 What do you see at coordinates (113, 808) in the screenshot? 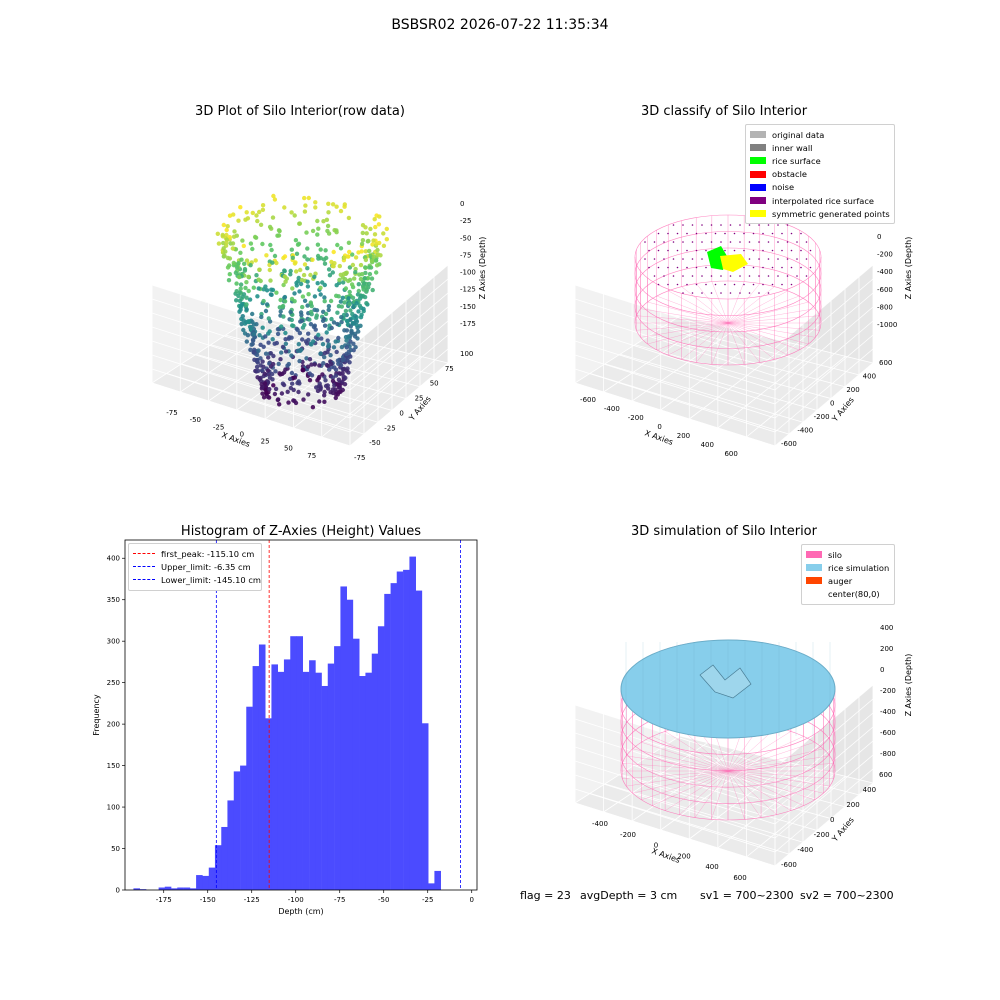
I see `y-tick-label: 100` at bounding box center [113, 808].